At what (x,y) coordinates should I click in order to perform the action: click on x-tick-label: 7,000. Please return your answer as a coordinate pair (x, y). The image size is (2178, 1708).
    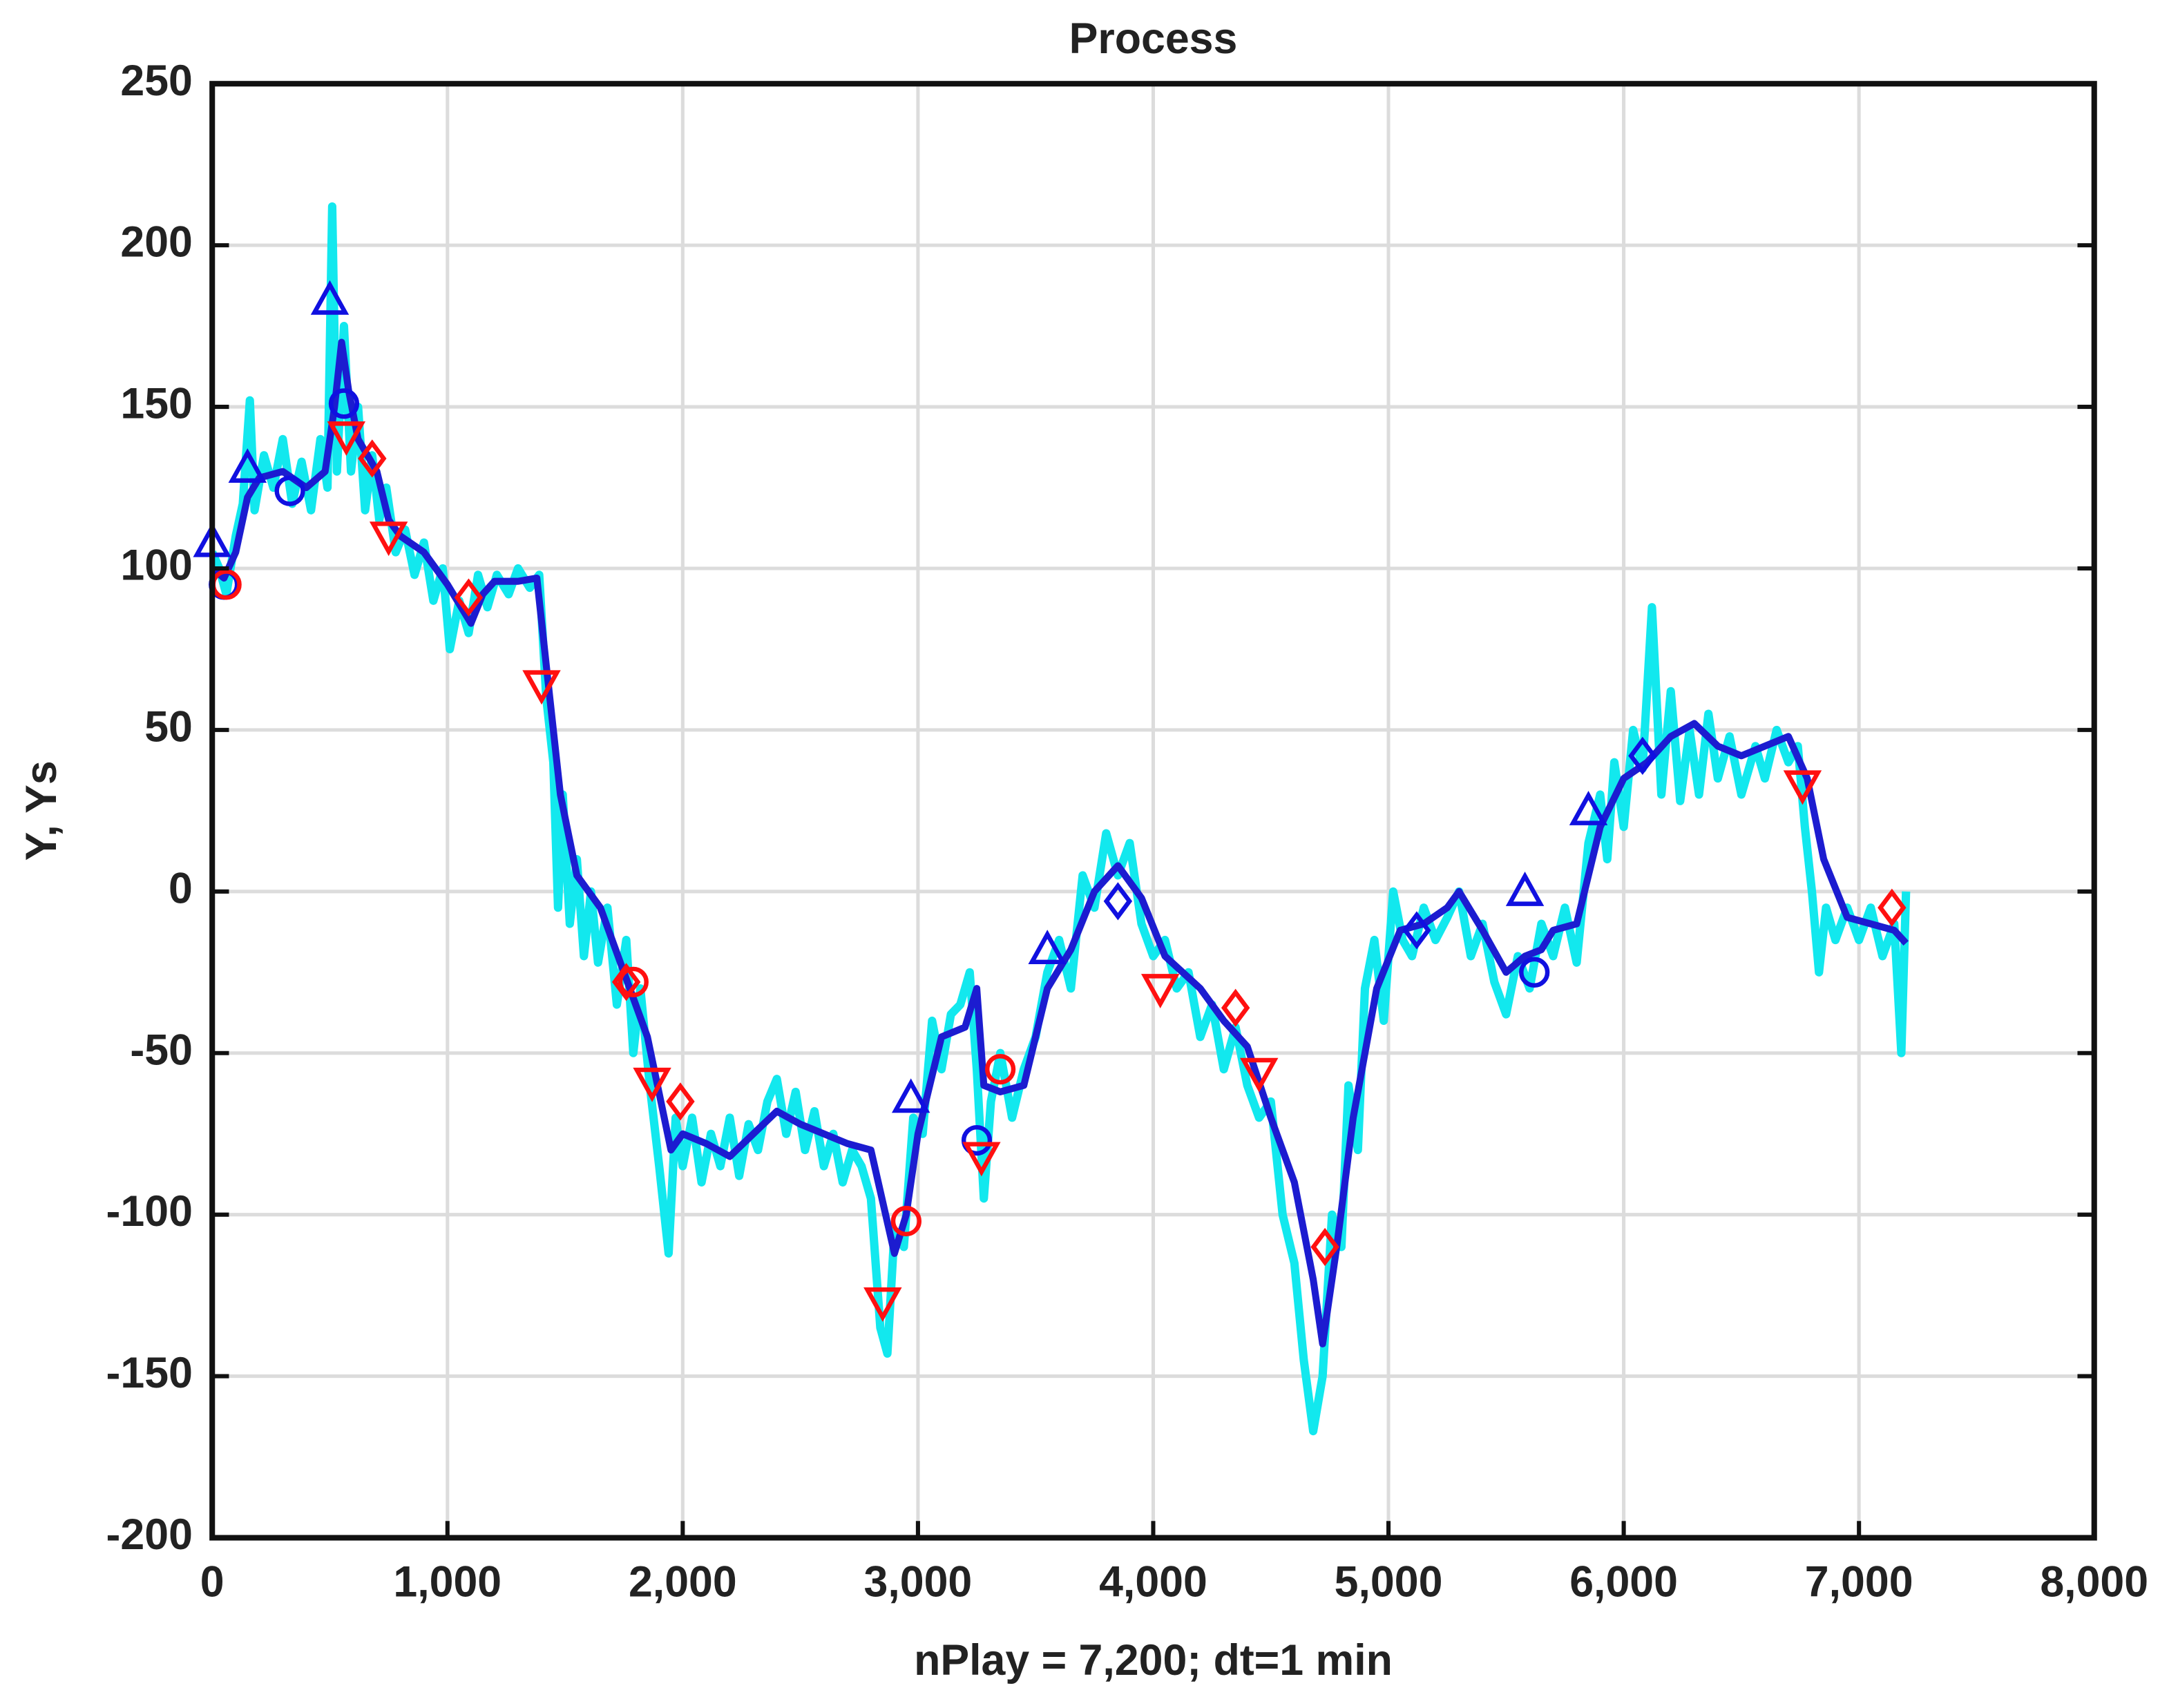
    Looking at the image, I should click on (1859, 1582).